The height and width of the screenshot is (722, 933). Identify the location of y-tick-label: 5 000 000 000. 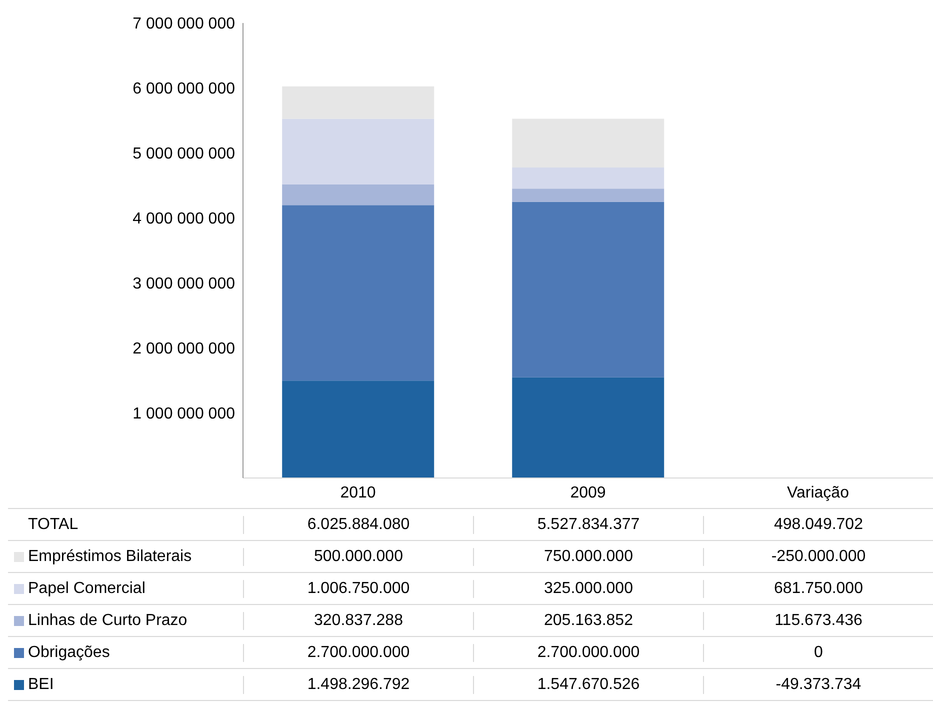
(184, 154).